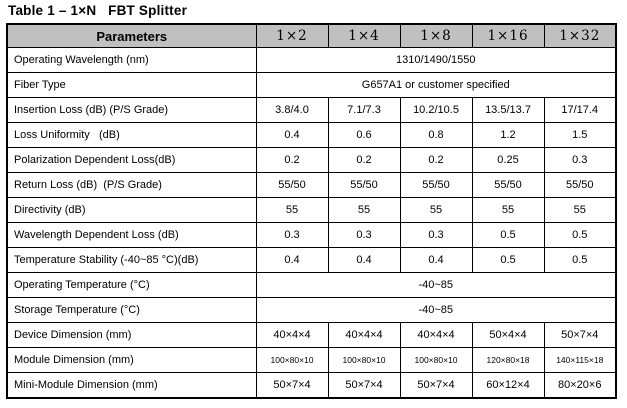  What do you see at coordinates (131, 160) in the screenshot?
I see `row-label: Polarization Dependent Loss(dB)` at bounding box center [131, 160].